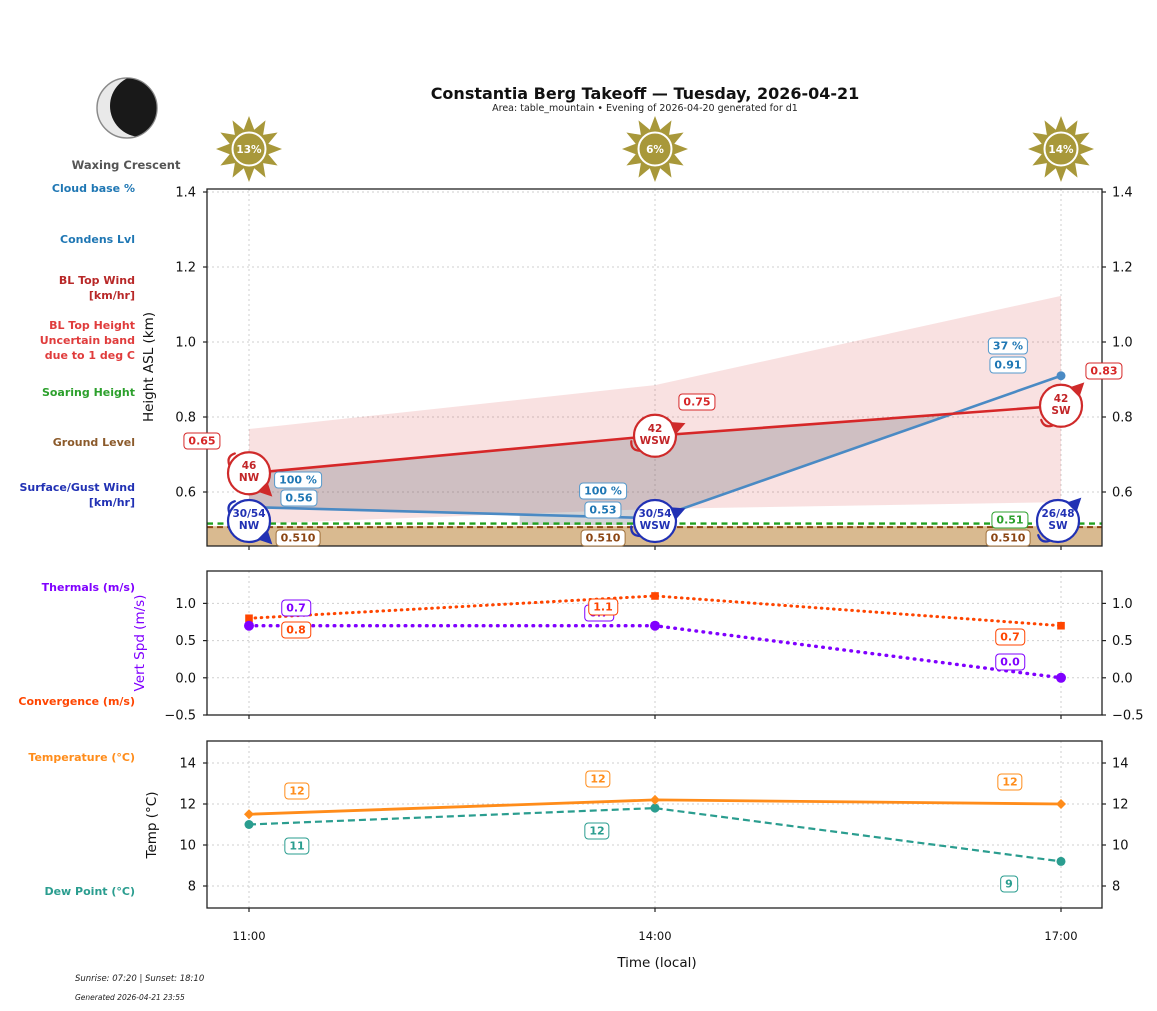 Image resolution: width=1157 pixels, height=1011 pixels. I want to click on moon-phase-icon, so click(127, 108).